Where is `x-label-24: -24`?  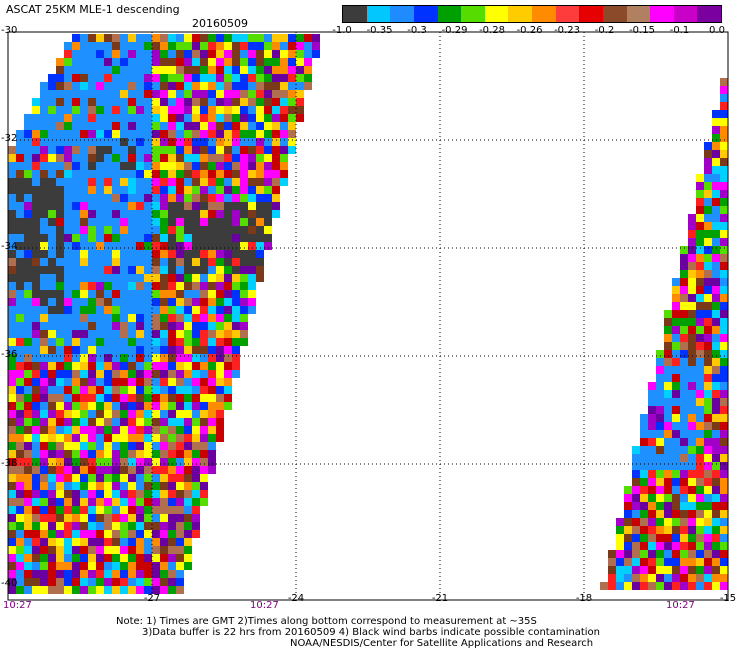 x-label-24: -24 is located at coordinates (296, 598).